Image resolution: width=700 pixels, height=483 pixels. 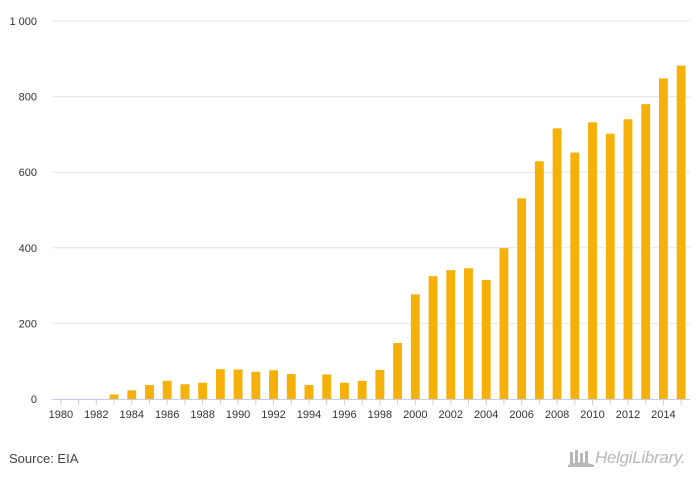 I want to click on bar-2006, so click(x=522, y=298).